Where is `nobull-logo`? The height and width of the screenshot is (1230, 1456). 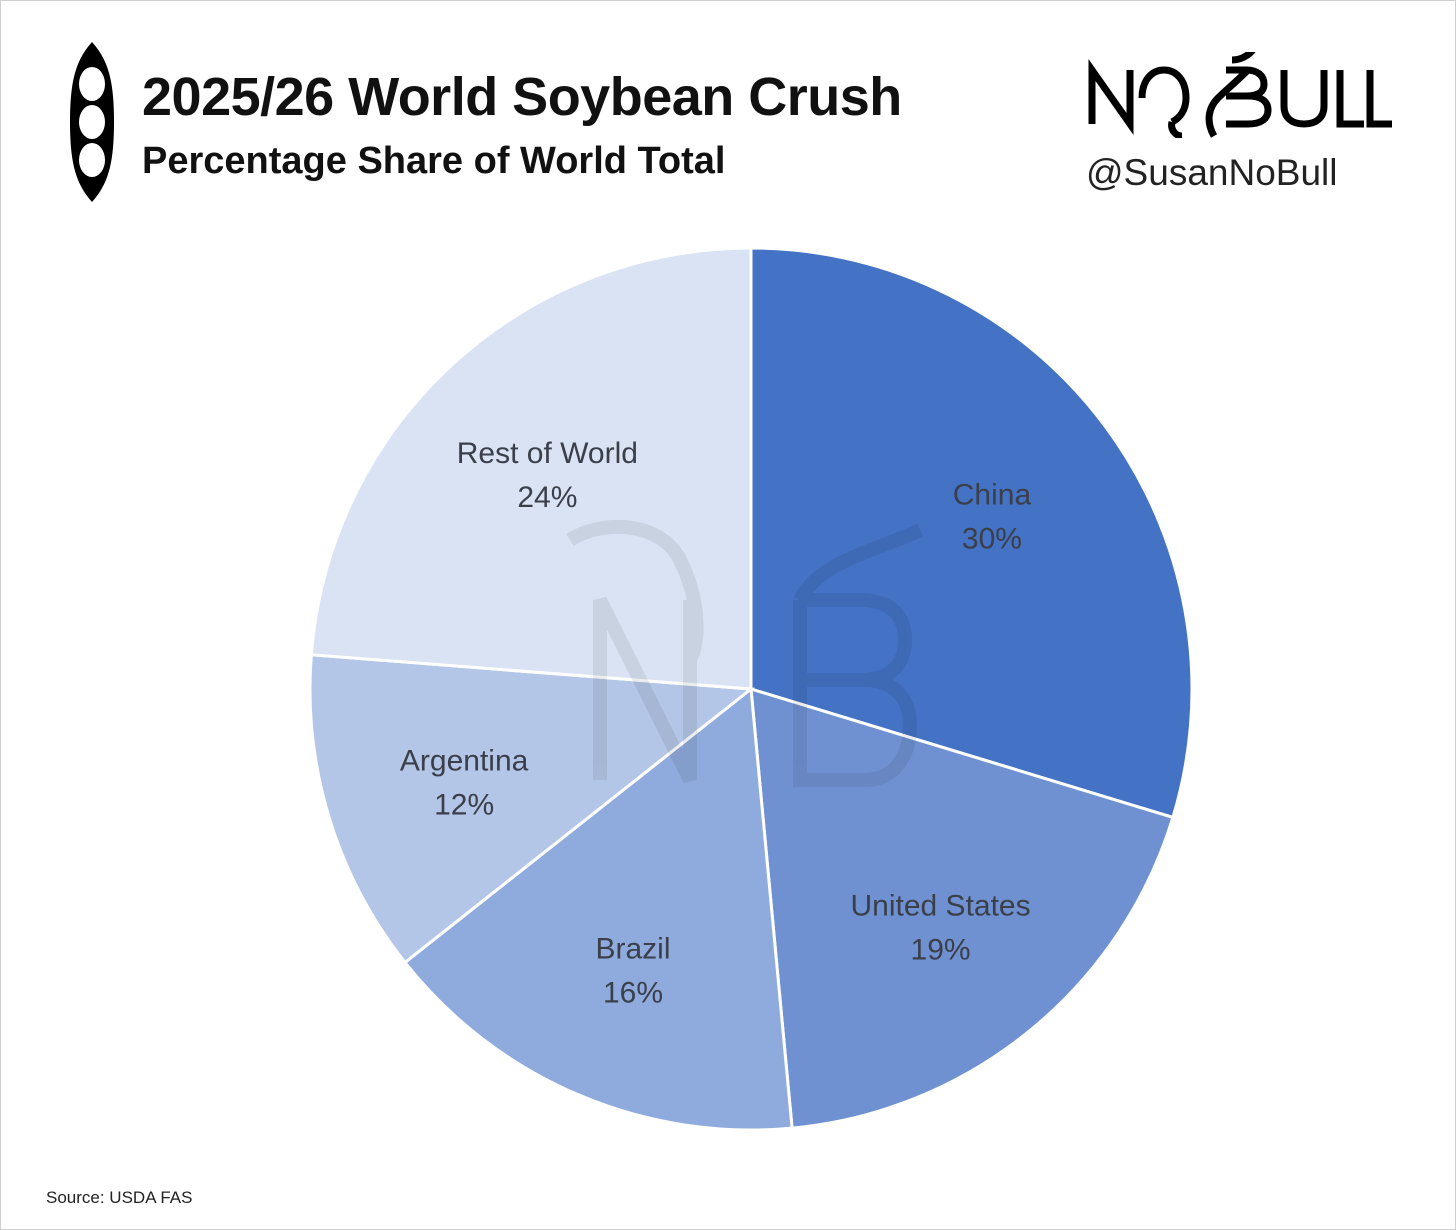 nobull-logo is located at coordinates (1240, 95).